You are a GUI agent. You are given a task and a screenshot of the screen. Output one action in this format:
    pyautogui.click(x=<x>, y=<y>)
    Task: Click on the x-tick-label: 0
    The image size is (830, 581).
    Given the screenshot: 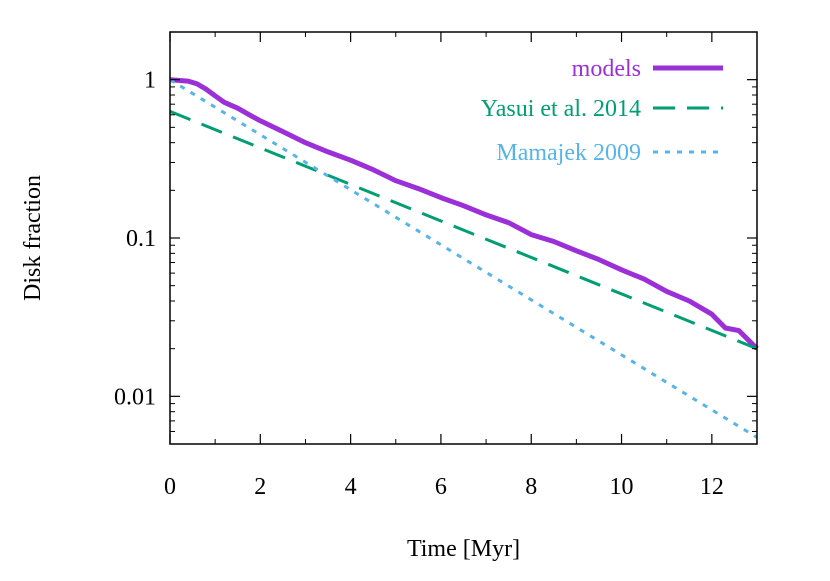 What is the action you would take?
    pyautogui.click(x=170, y=487)
    